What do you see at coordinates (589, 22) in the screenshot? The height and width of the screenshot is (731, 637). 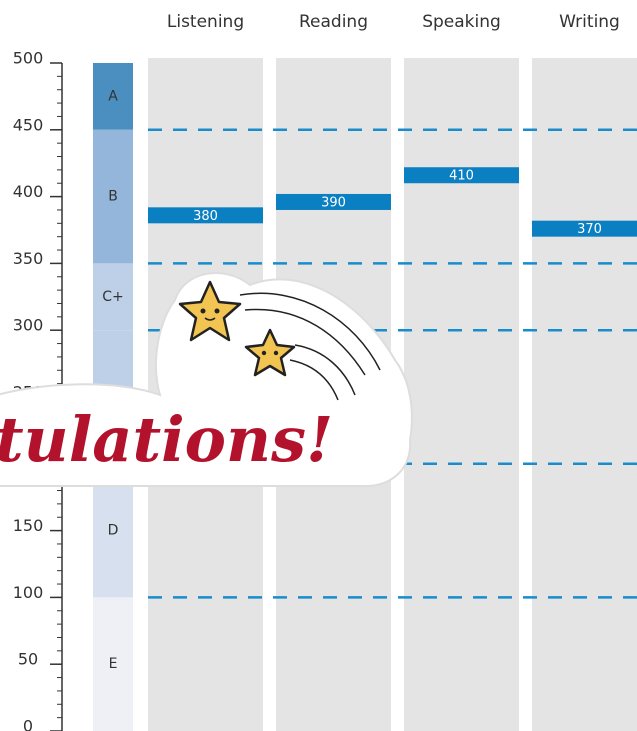 I see `column-header: Writing` at bounding box center [589, 22].